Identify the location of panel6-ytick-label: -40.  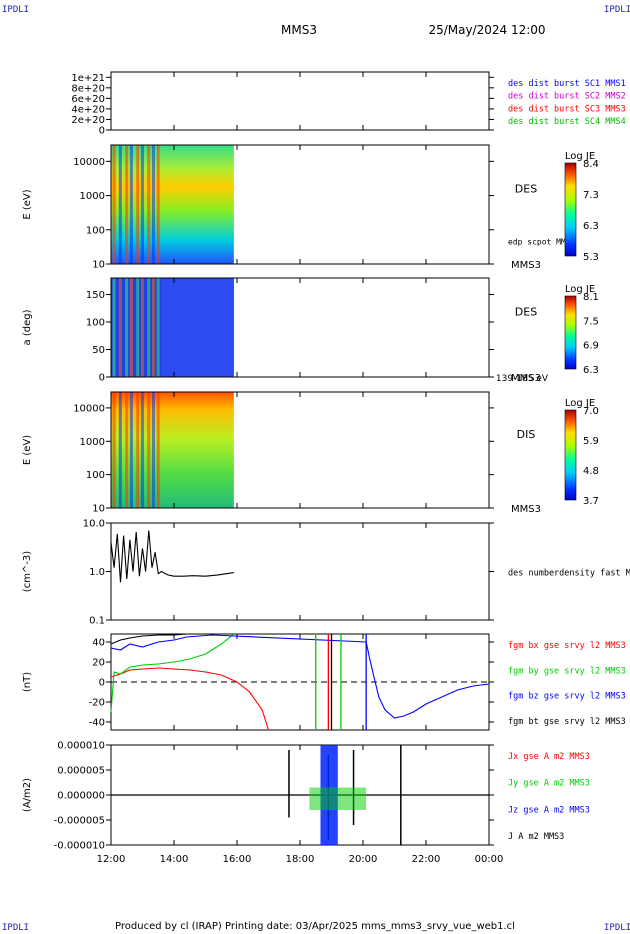
(97, 723).